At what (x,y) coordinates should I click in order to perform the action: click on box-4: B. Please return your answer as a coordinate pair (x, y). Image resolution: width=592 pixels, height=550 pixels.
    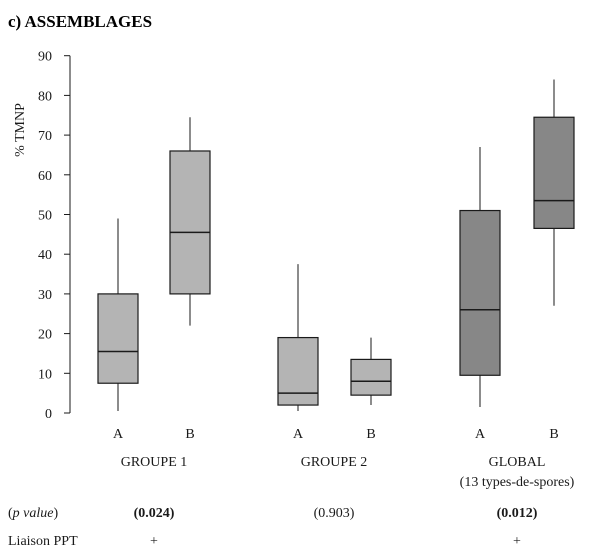
    Looking at the image, I should click on (371, 389).